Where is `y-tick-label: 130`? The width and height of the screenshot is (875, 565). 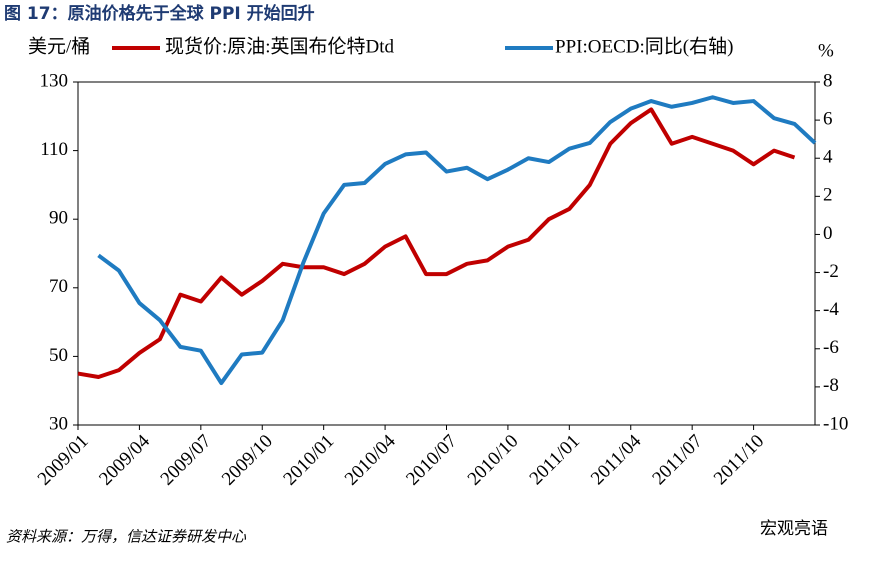
y-tick-label: 130 is located at coordinates (54, 80).